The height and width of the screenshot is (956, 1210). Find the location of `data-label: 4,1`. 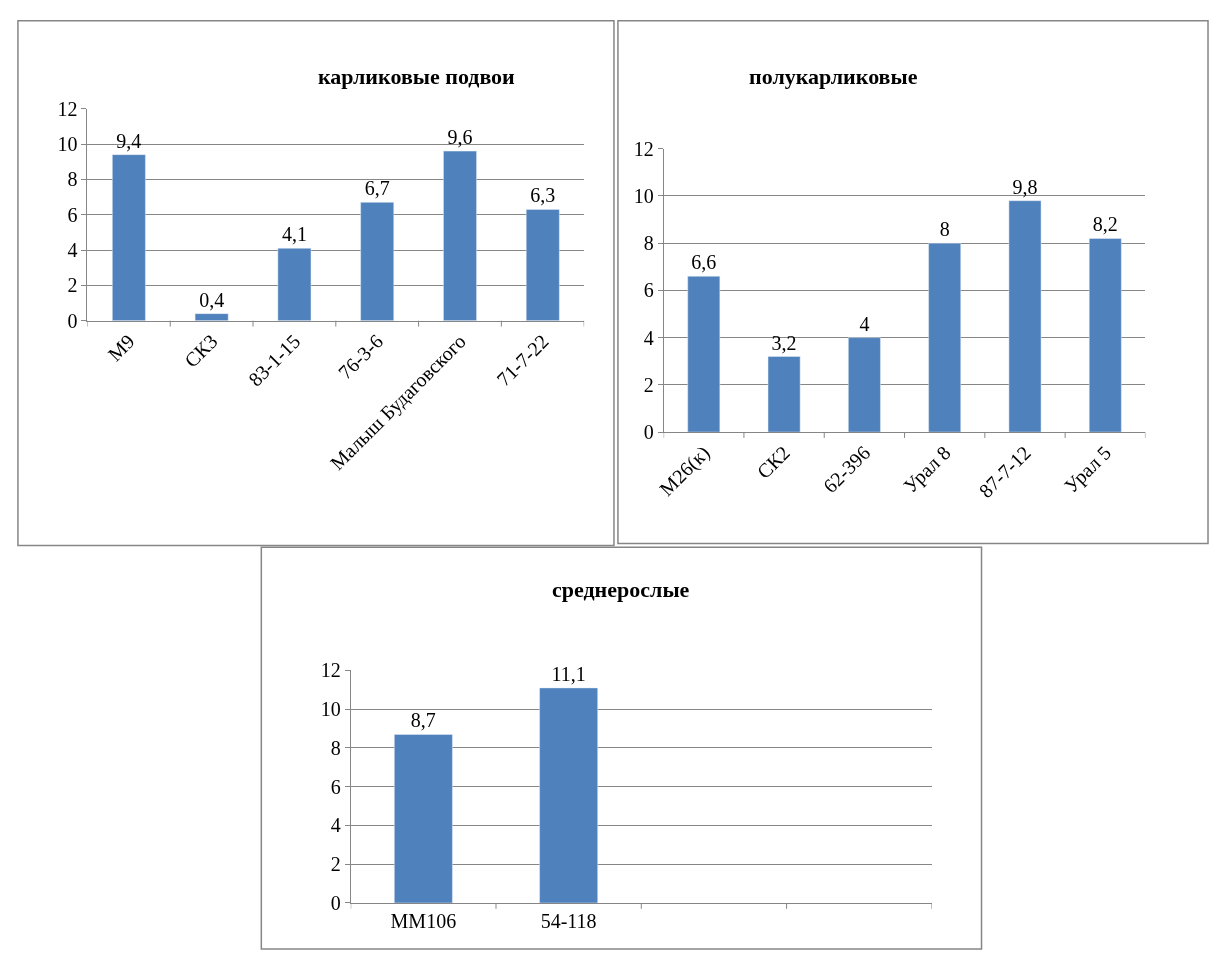

data-label: 4,1 is located at coordinates (294, 234).